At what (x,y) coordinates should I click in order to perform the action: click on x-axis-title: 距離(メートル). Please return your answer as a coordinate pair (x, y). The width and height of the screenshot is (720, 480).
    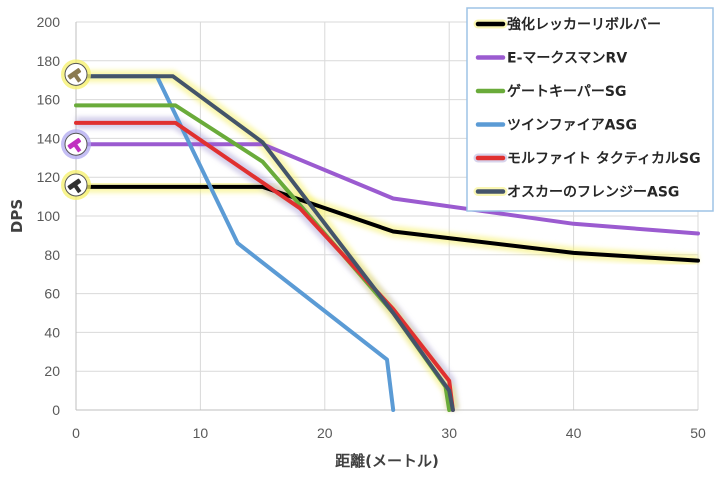
    Looking at the image, I should click on (387, 461).